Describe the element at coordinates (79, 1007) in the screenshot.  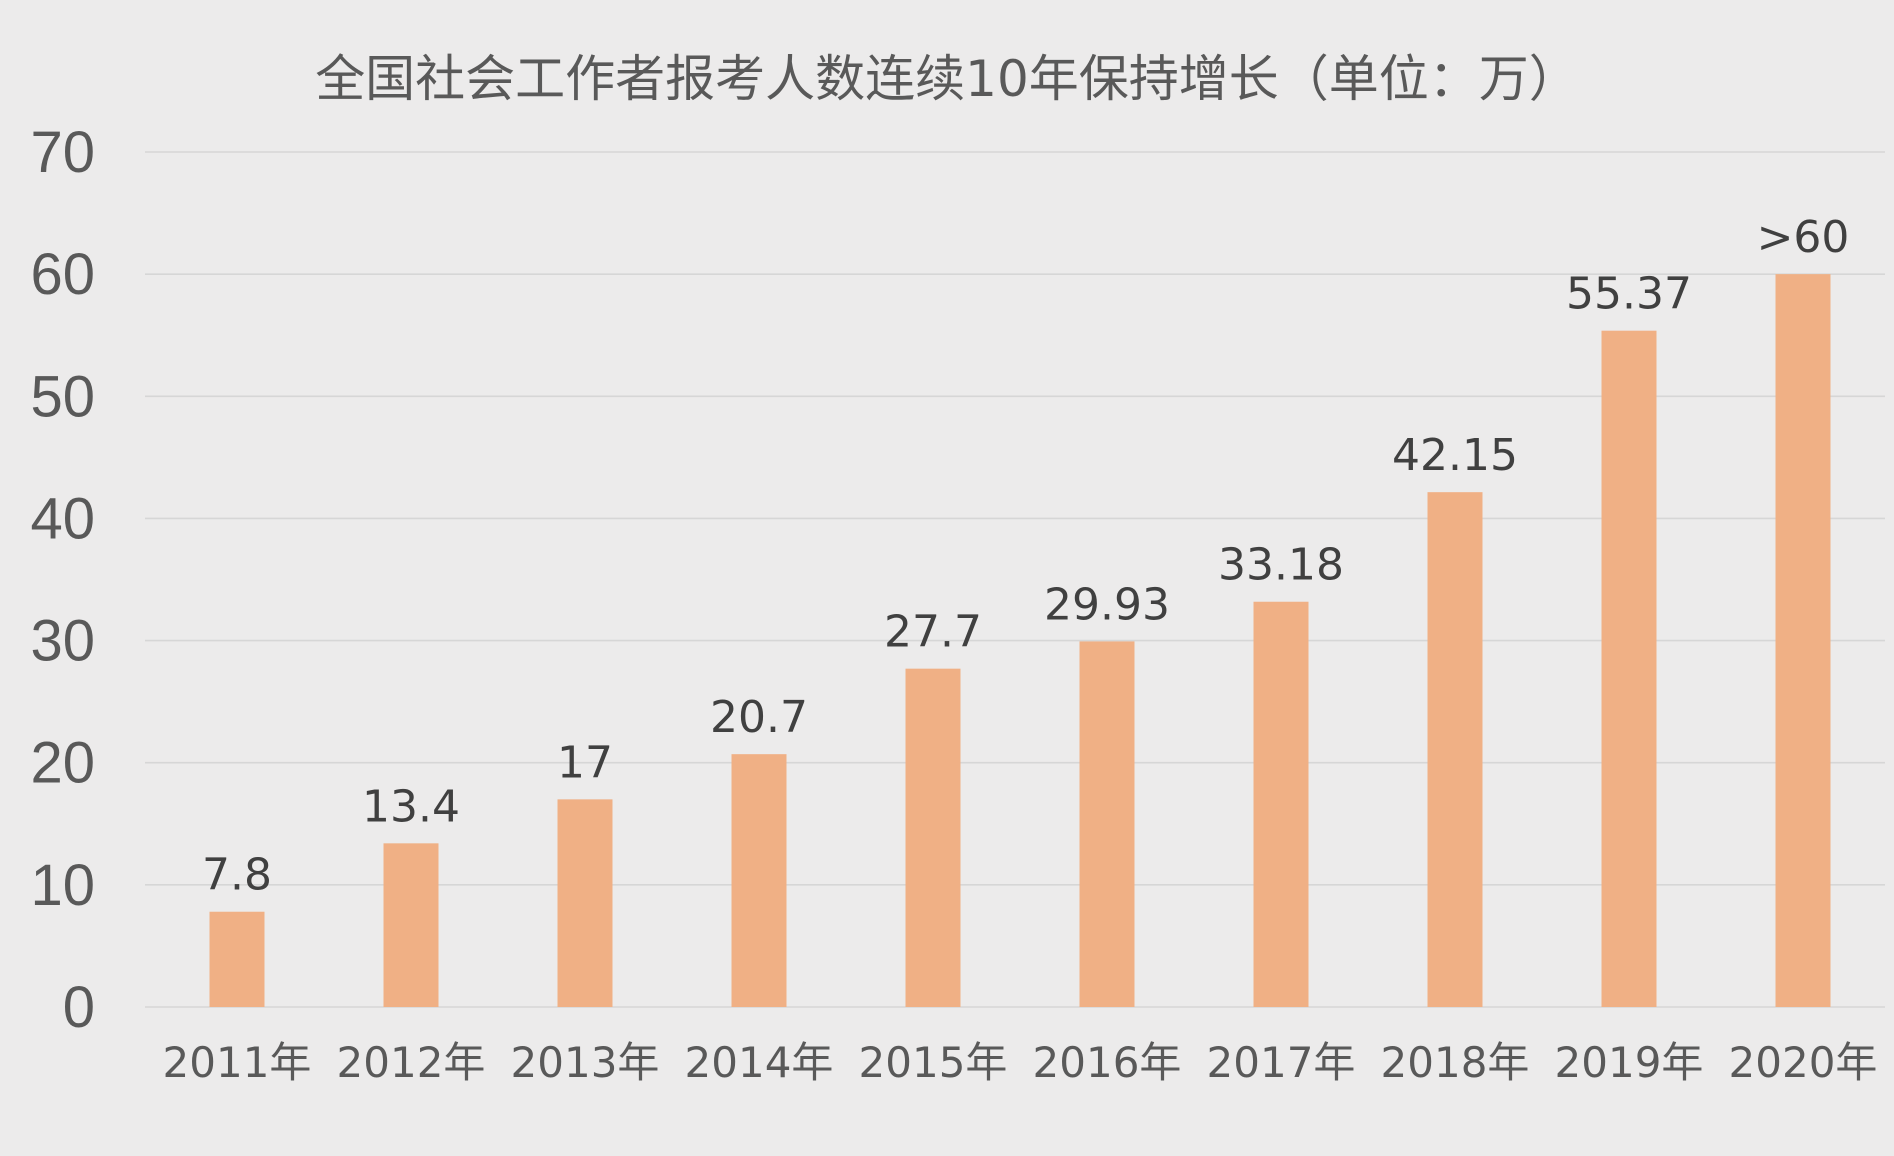
I see `y-tick-label: 0` at that location.